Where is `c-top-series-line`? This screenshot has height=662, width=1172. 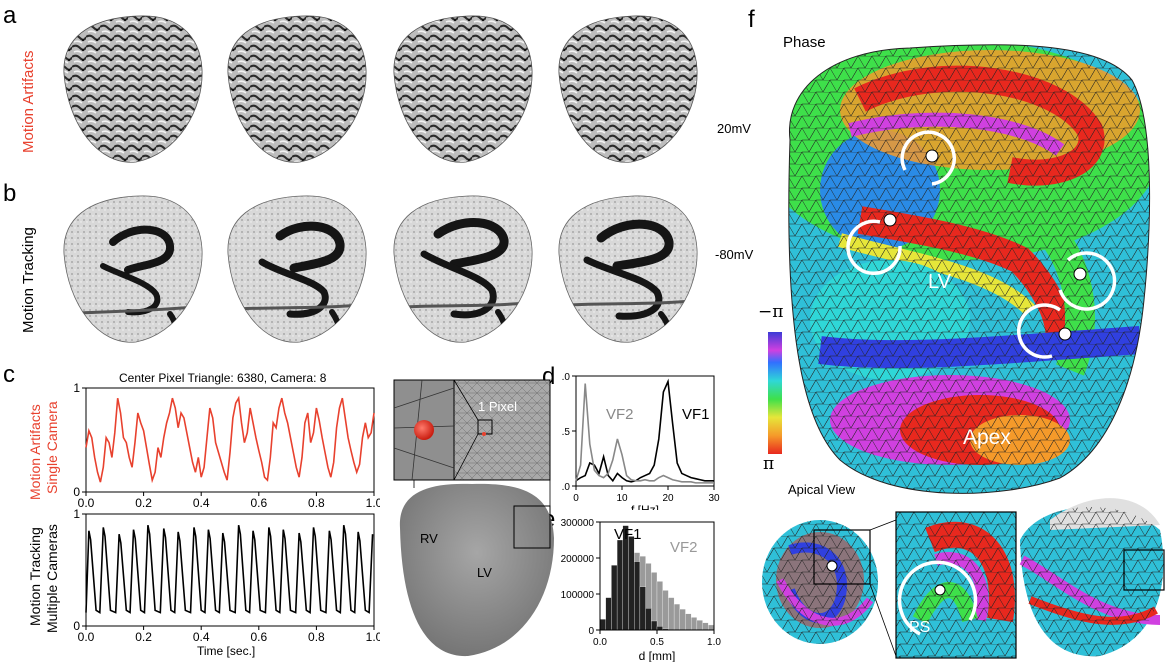 c-top-series-line is located at coordinates (230, 439).